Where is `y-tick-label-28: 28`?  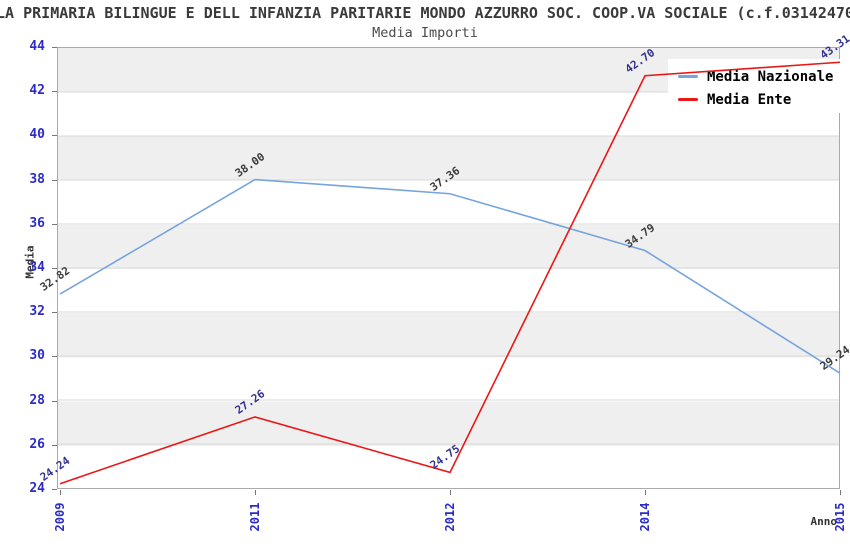
y-tick-label-28: 28 is located at coordinates (37, 400).